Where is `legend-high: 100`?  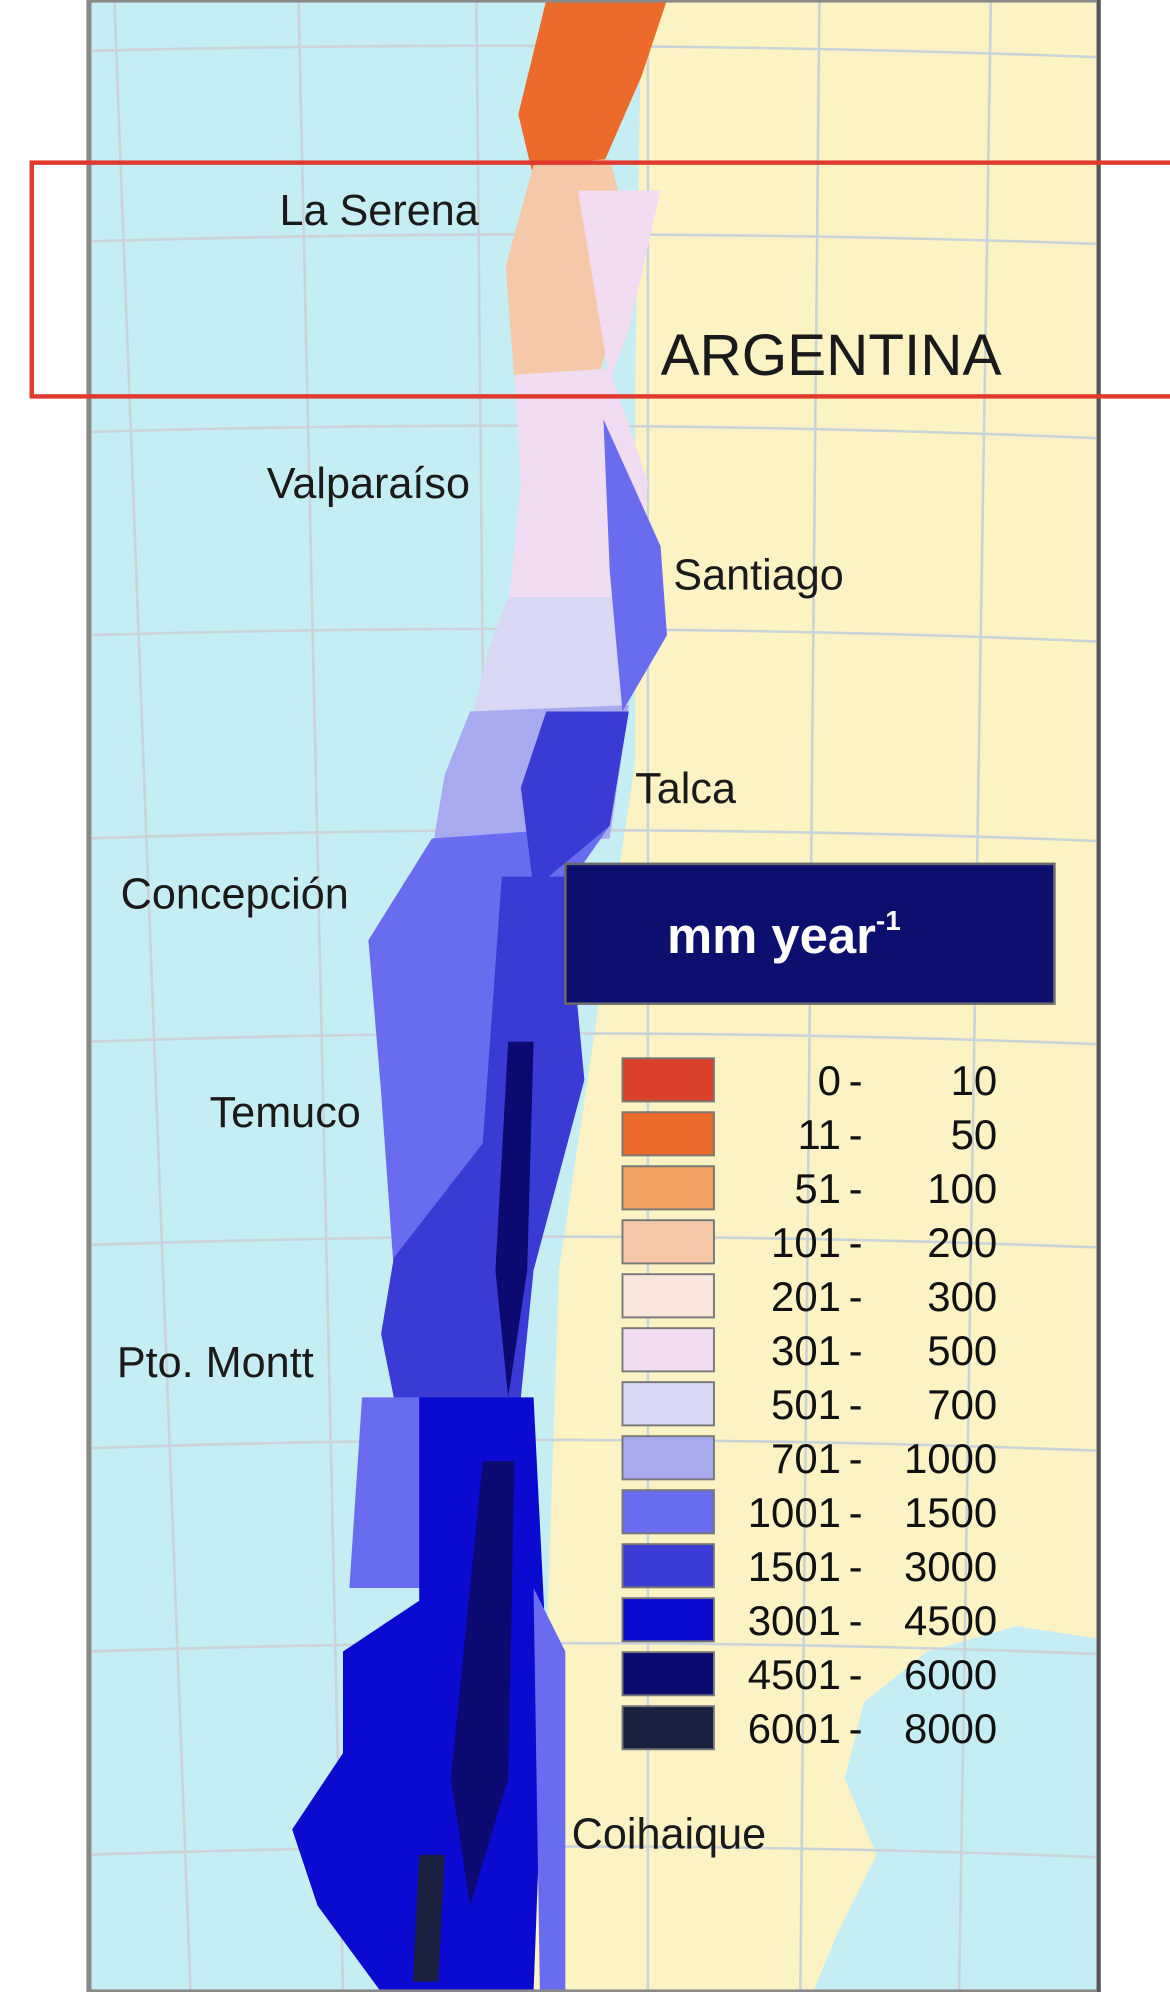 legend-high: 100 is located at coordinates (962, 1188).